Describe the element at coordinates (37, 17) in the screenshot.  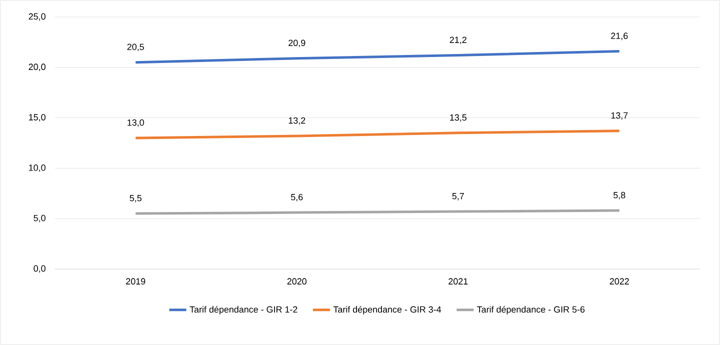
I see `y-tick-label: 25,0` at that location.